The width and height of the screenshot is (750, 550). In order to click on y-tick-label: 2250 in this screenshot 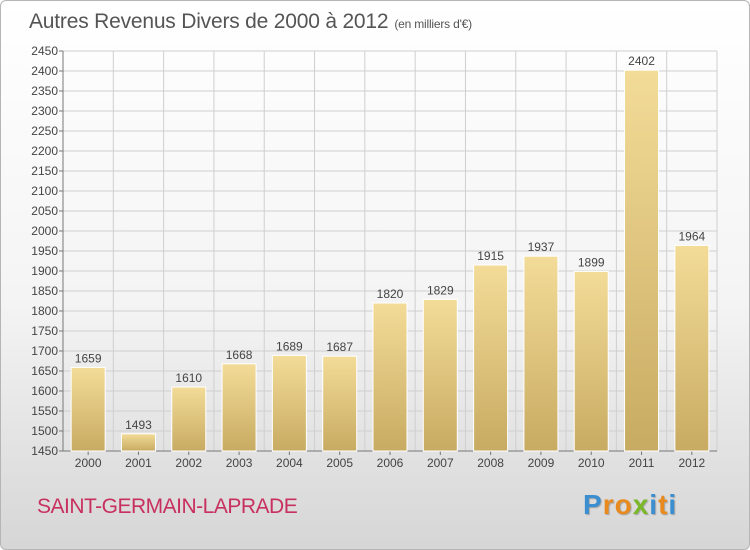, I will do `click(44, 131)`.